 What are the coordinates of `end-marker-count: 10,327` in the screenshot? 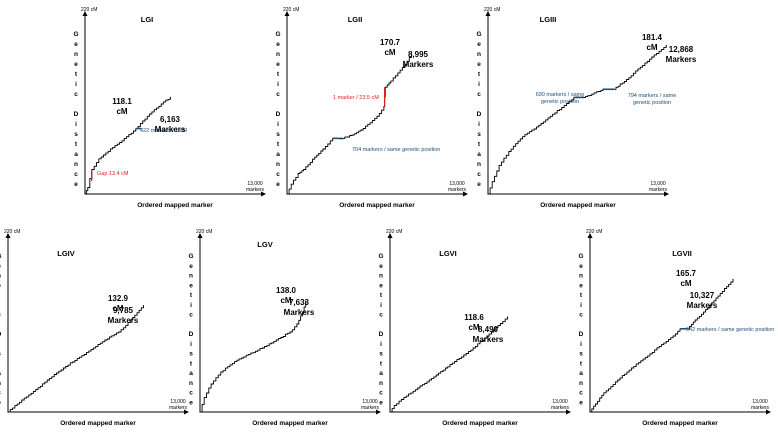 It's located at (702, 295).